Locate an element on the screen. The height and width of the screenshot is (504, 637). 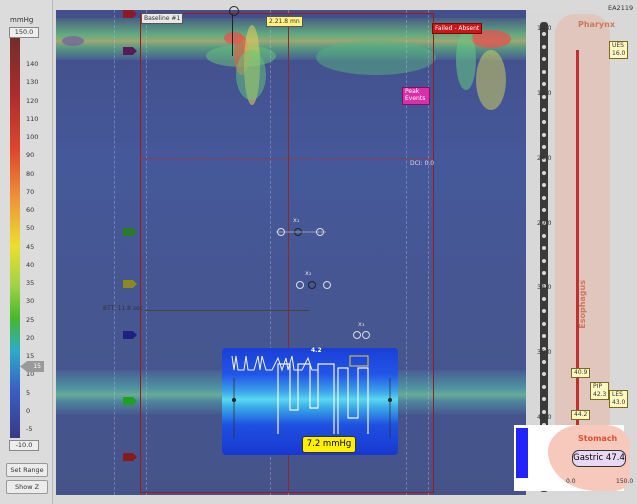
scale-tick-label: 120 is located at coordinates (32, 100).